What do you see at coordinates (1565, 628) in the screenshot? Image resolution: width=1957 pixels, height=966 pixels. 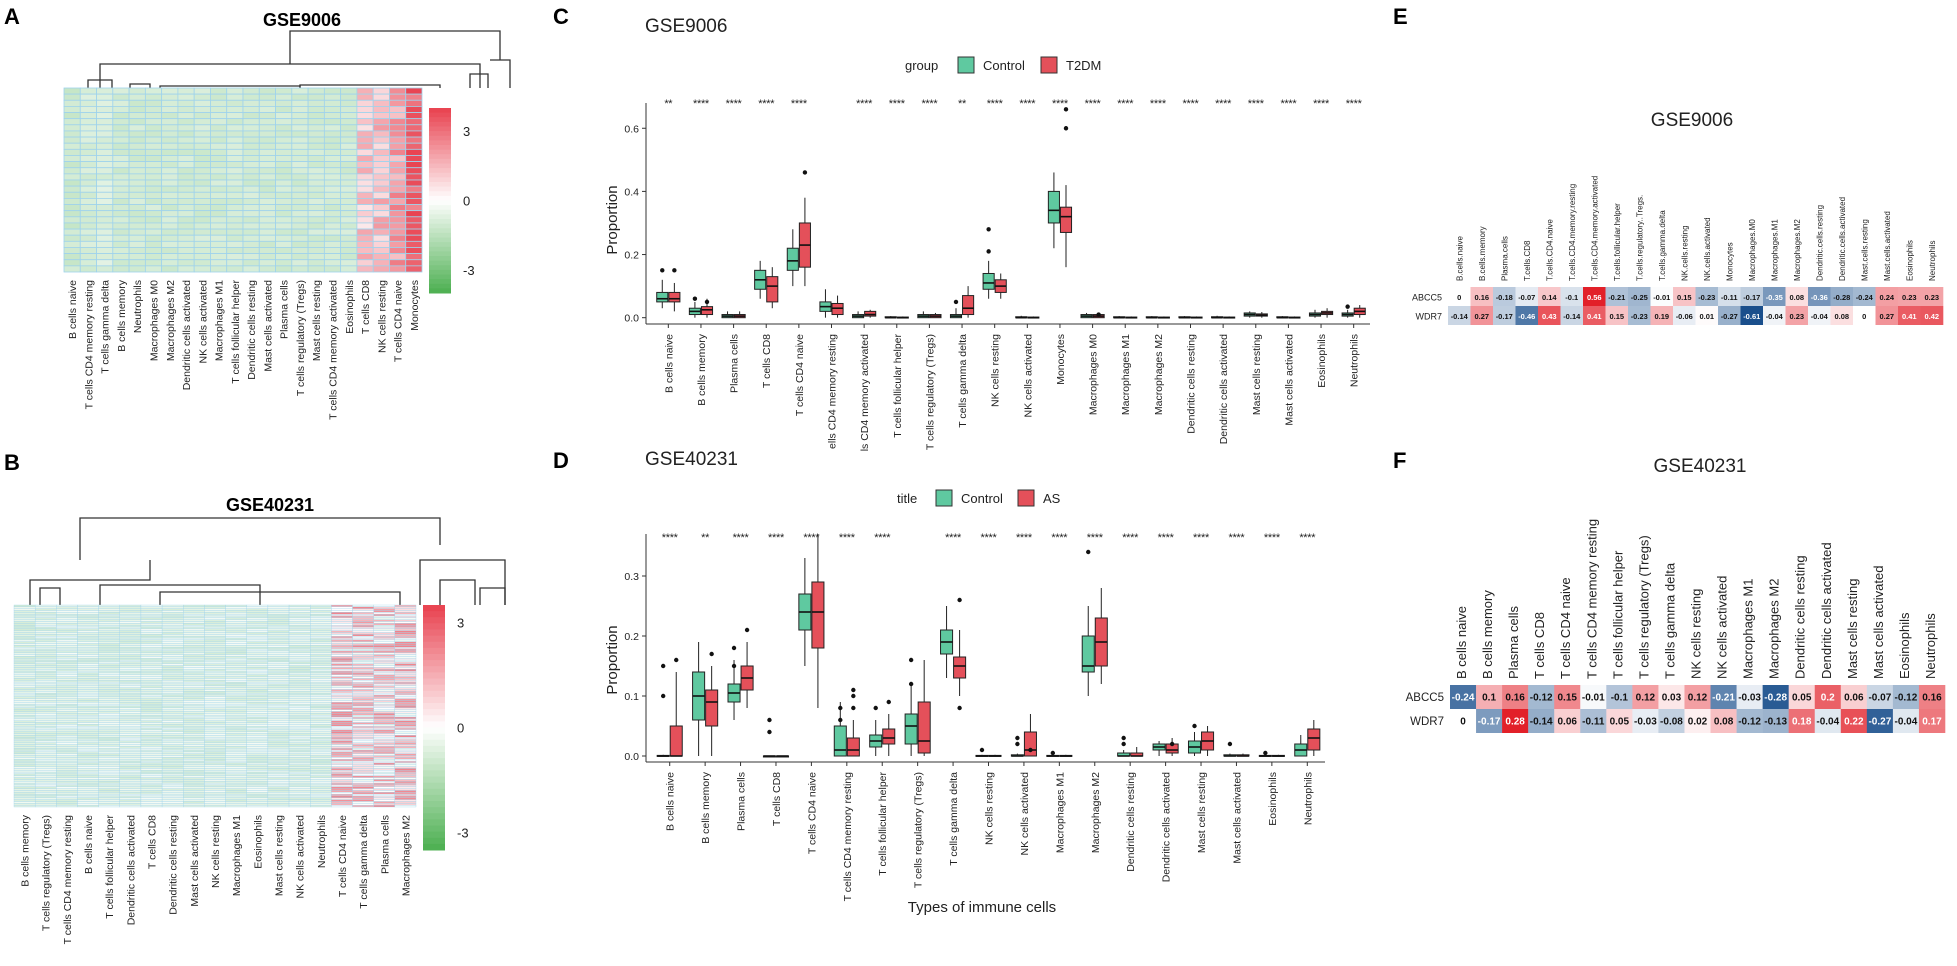 I see `corr-column-label: T cells CD4 naive` at bounding box center [1565, 628].